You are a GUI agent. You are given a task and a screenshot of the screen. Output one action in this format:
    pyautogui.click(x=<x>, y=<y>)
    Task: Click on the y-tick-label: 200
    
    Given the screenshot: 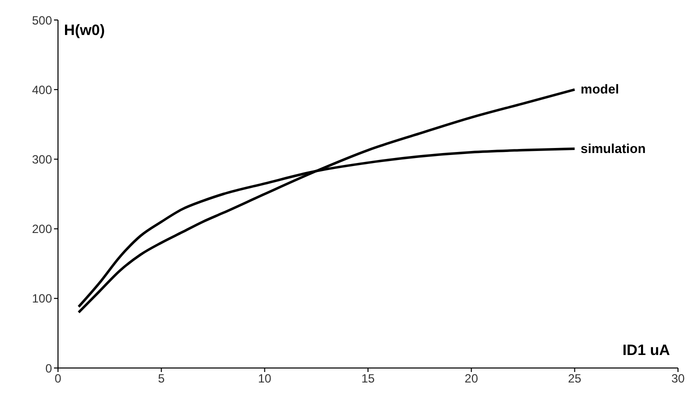 What is the action you would take?
    pyautogui.click(x=42, y=229)
    